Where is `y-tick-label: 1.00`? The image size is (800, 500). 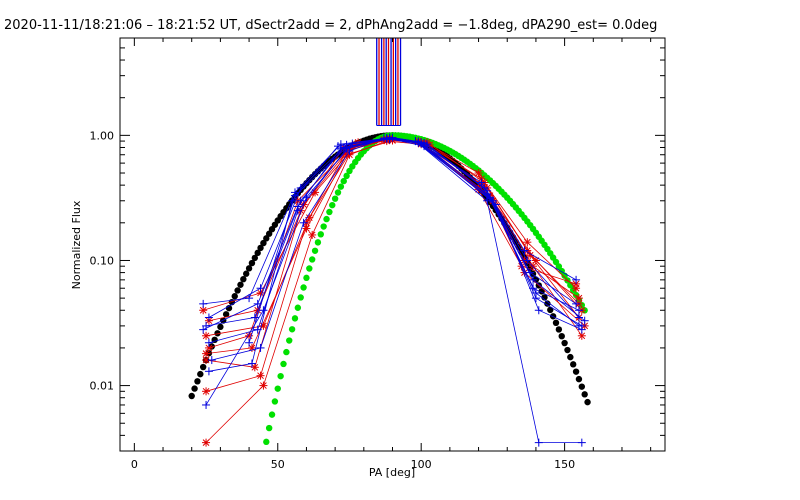 y-tick-label: 1.00 is located at coordinates (102, 135).